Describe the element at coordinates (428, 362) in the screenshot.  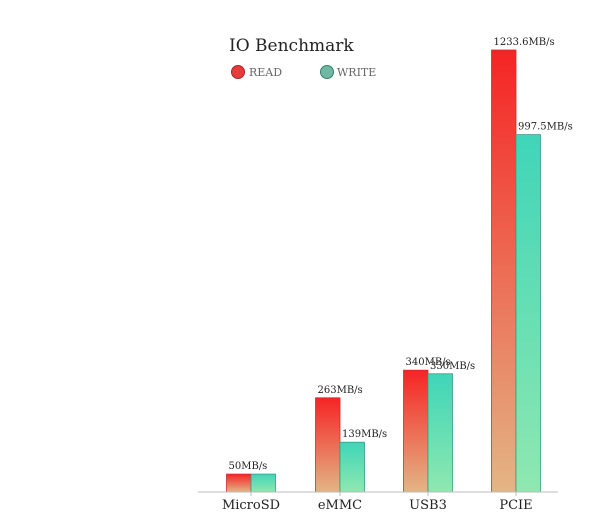
I see `value-label-read-usb3: 340MB/s` at that location.